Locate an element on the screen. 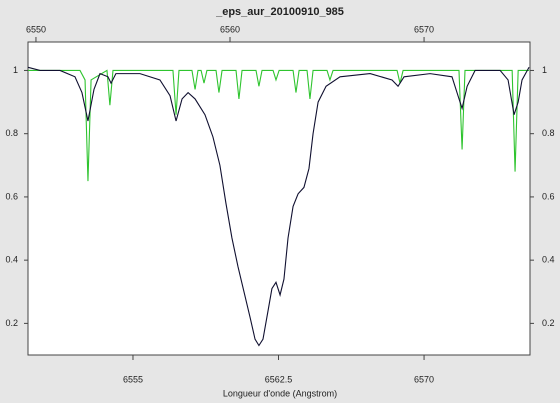 Image resolution: width=560 pixels, height=403 pixels. y-tick-label: 0.4 is located at coordinates (11, 260).